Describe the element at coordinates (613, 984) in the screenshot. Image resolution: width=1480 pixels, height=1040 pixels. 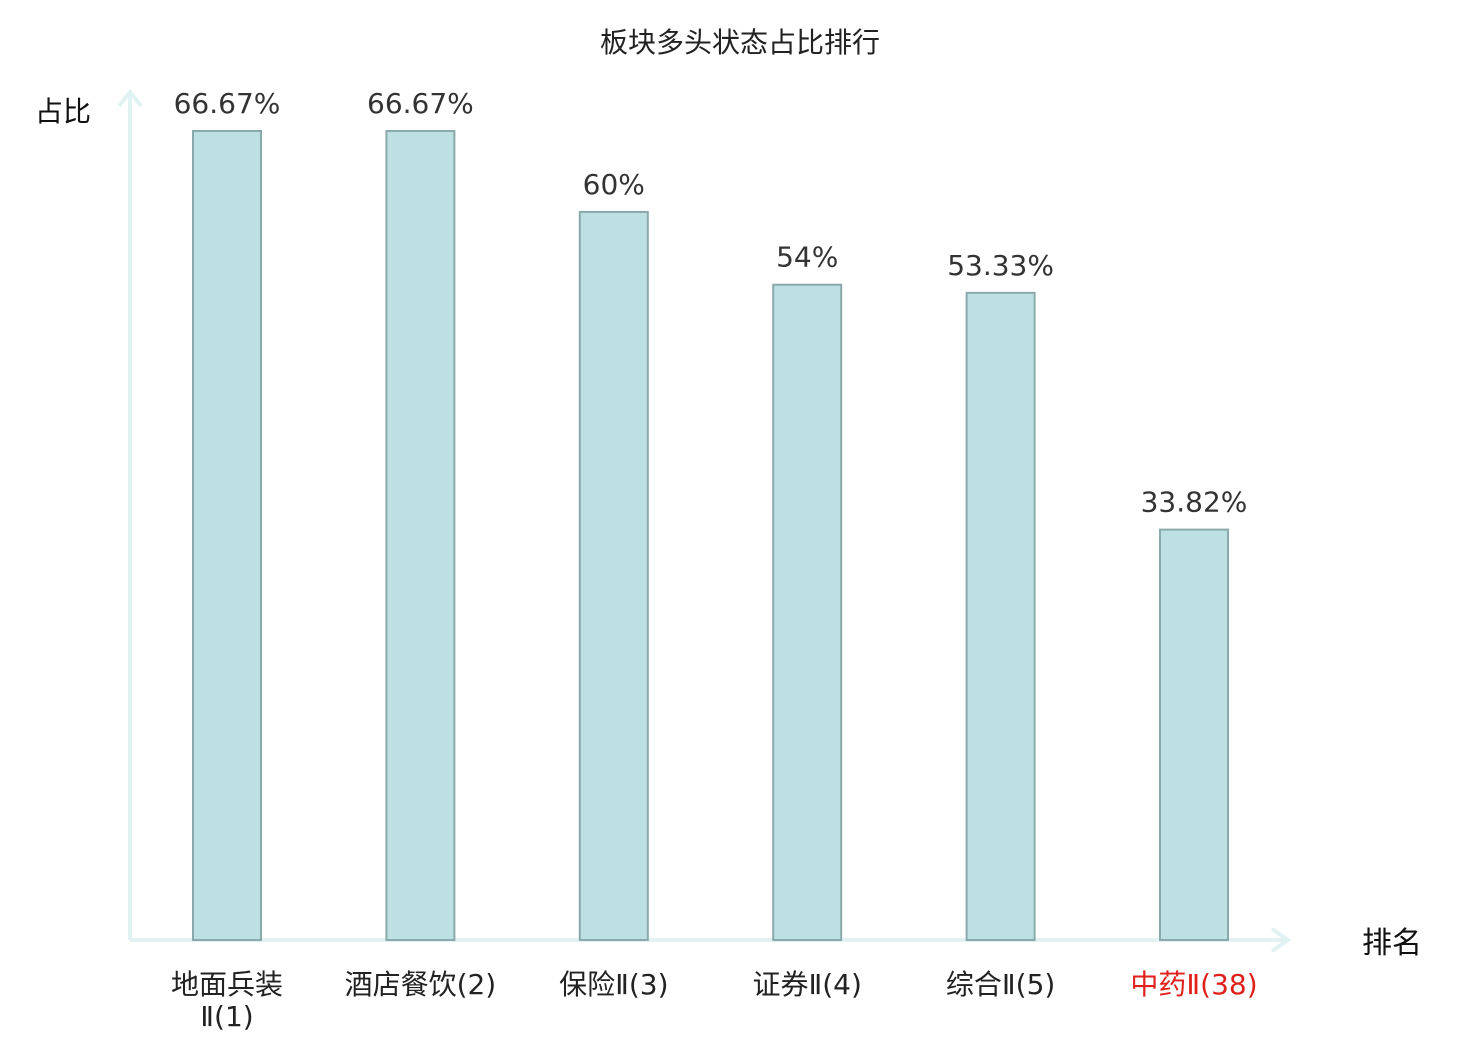
I see `category-label-3: 保险Ⅱ(3)` at that location.